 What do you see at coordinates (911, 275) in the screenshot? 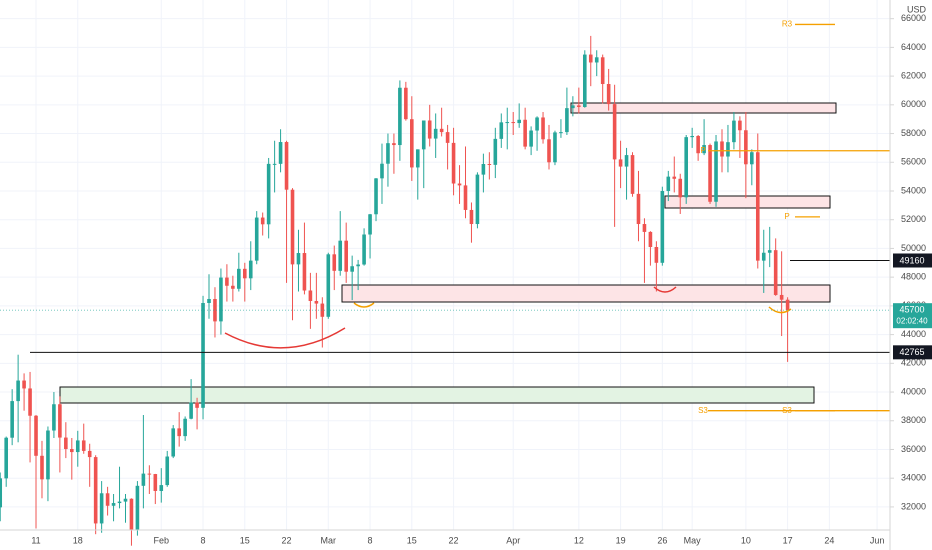
I see `price-axis` at bounding box center [911, 275].